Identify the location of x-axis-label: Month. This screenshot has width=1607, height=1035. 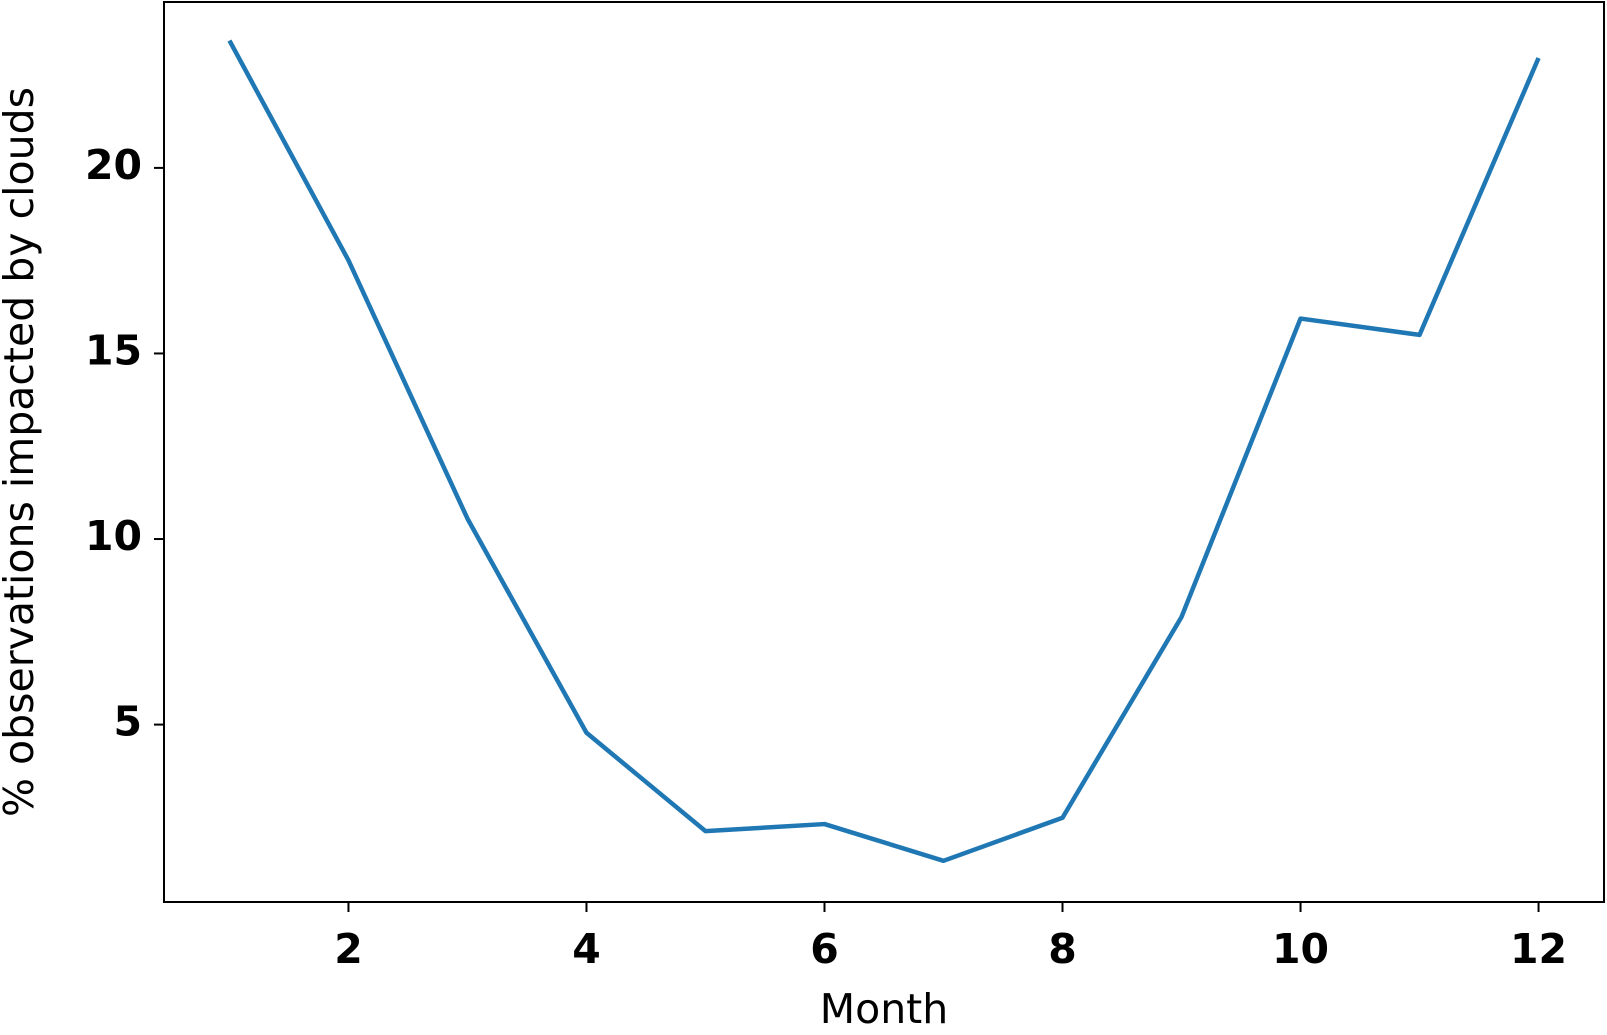
(884, 1009).